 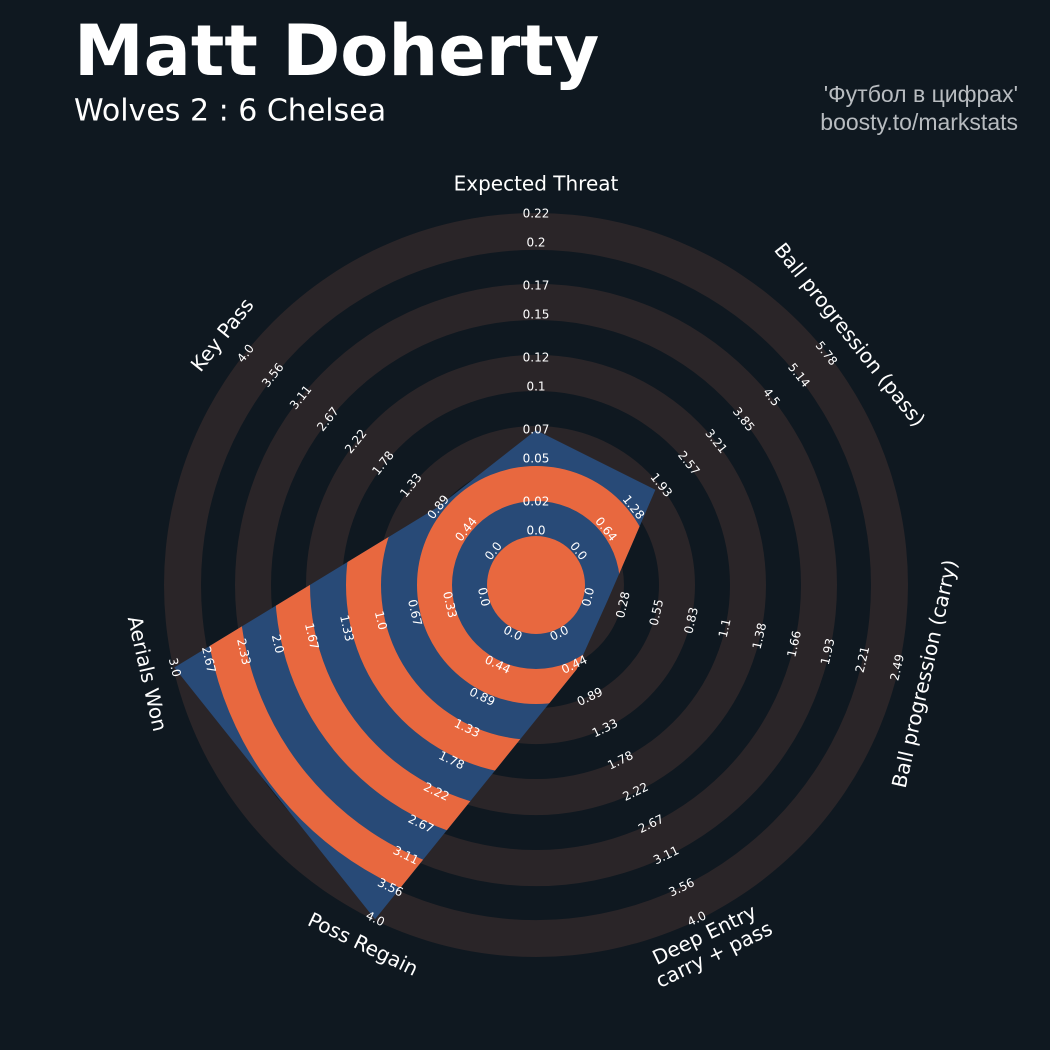 I want to click on tick-label: 1.1, so click(x=725, y=628).